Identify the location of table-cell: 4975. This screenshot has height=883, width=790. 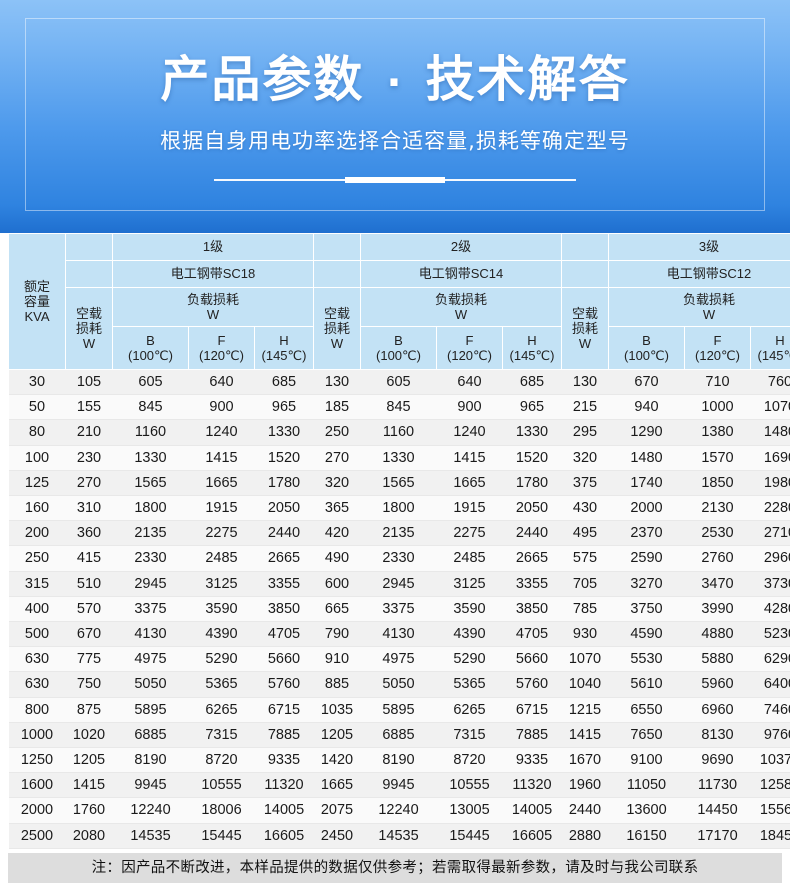
(399, 659).